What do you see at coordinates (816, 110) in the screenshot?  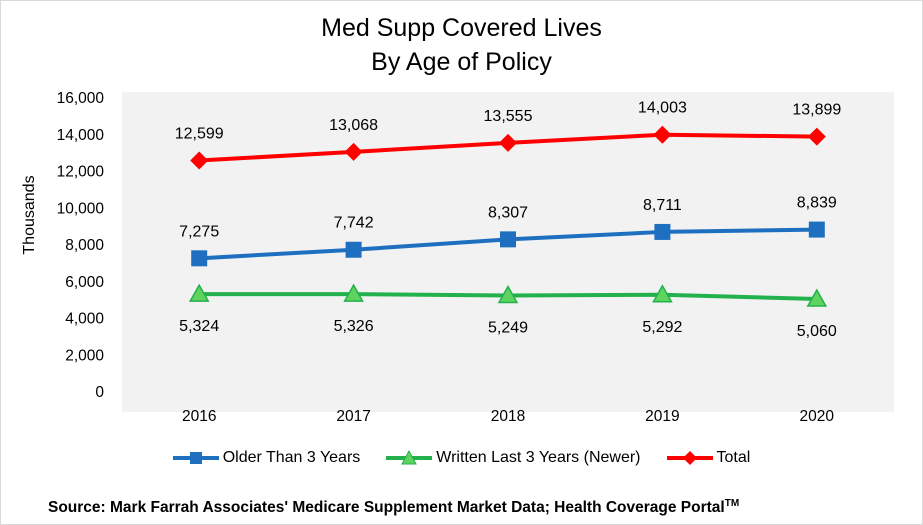 I see `data-label: 13,899` at bounding box center [816, 110].